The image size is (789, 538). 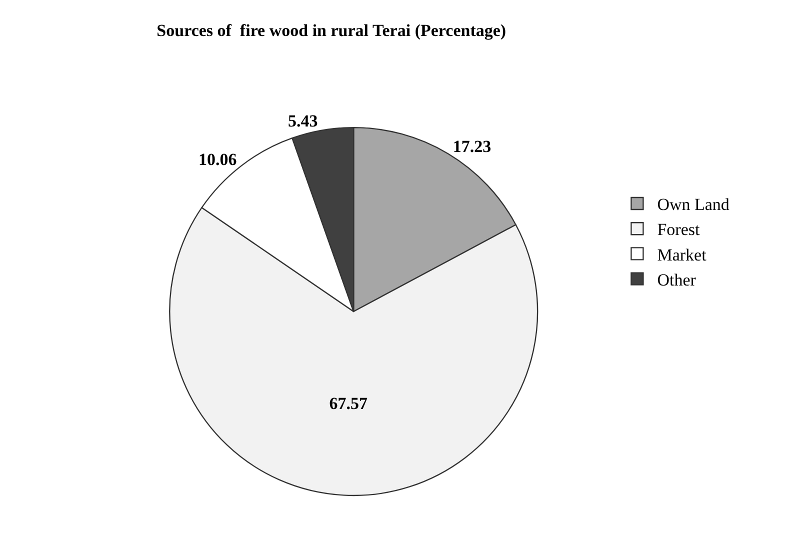 What do you see at coordinates (303, 120) in the screenshot?
I see `data-label: 5.43` at bounding box center [303, 120].